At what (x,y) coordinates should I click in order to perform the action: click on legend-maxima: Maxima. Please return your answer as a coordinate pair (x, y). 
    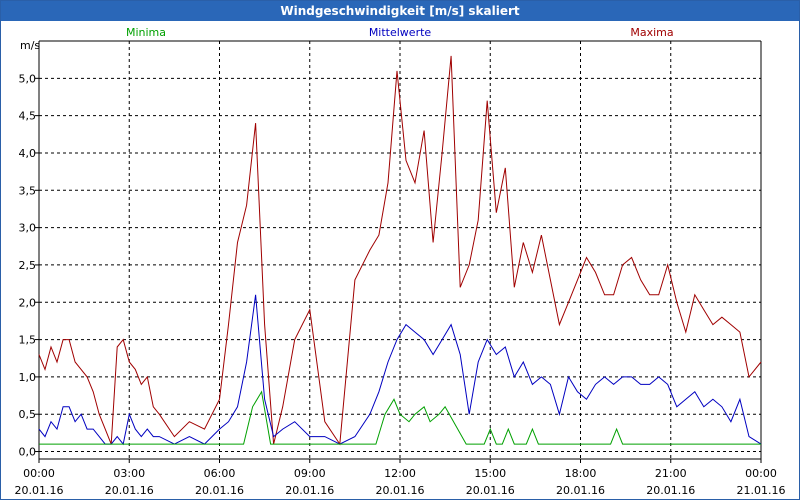
    Looking at the image, I should click on (651, 32).